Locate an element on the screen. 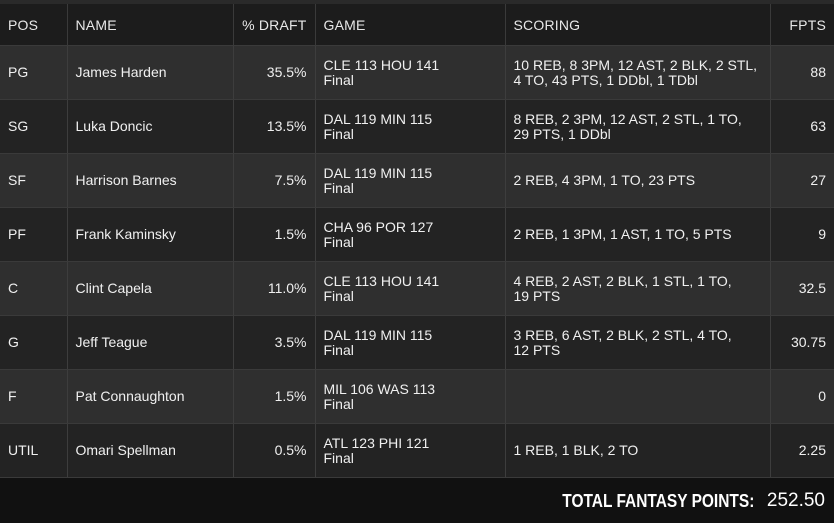  scoring-line-1: 2 REB, 1 3PM, 1 AST, 1 TO, 5 PTS is located at coordinates (622, 234).